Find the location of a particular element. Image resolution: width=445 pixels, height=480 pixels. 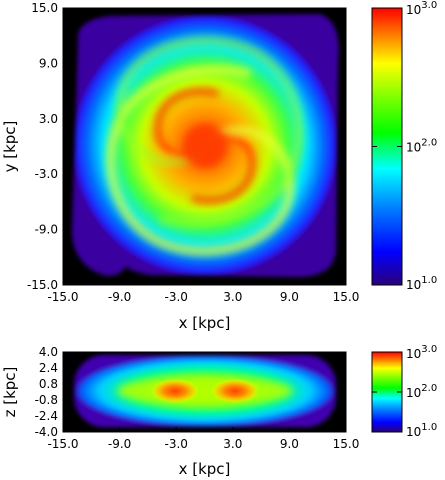

top-ytick-label: 15.0 is located at coordinates (44, 8).